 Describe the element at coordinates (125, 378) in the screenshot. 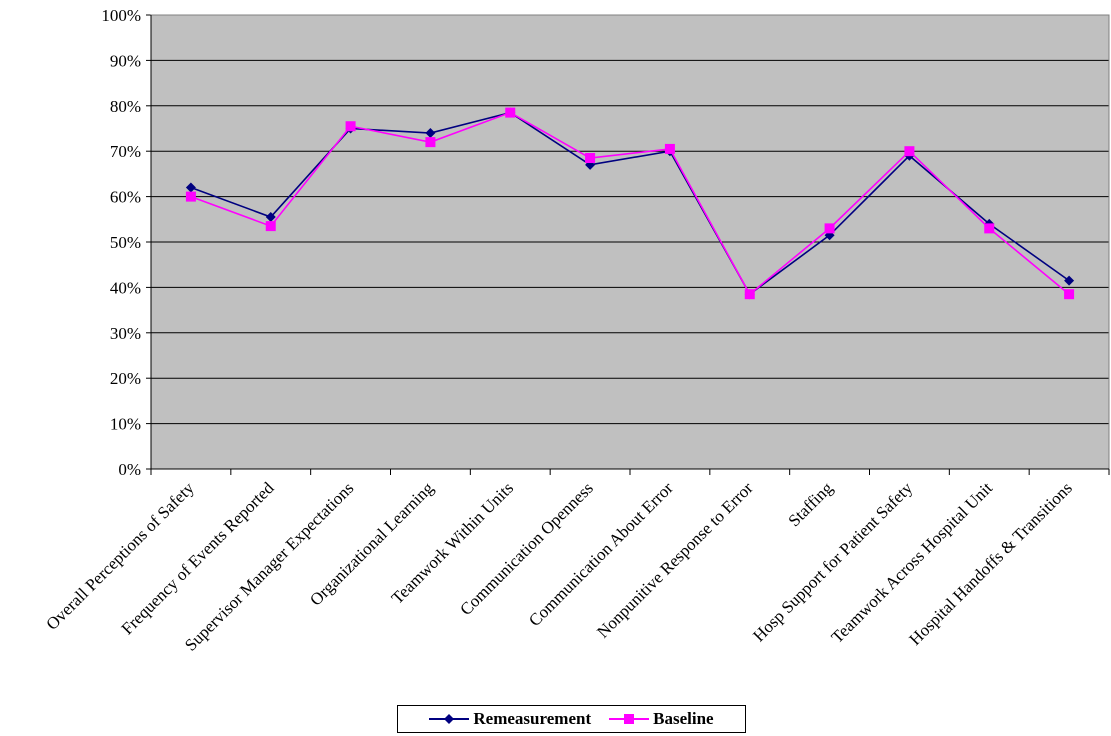

I see `y-tick-label: 20%` at that location.